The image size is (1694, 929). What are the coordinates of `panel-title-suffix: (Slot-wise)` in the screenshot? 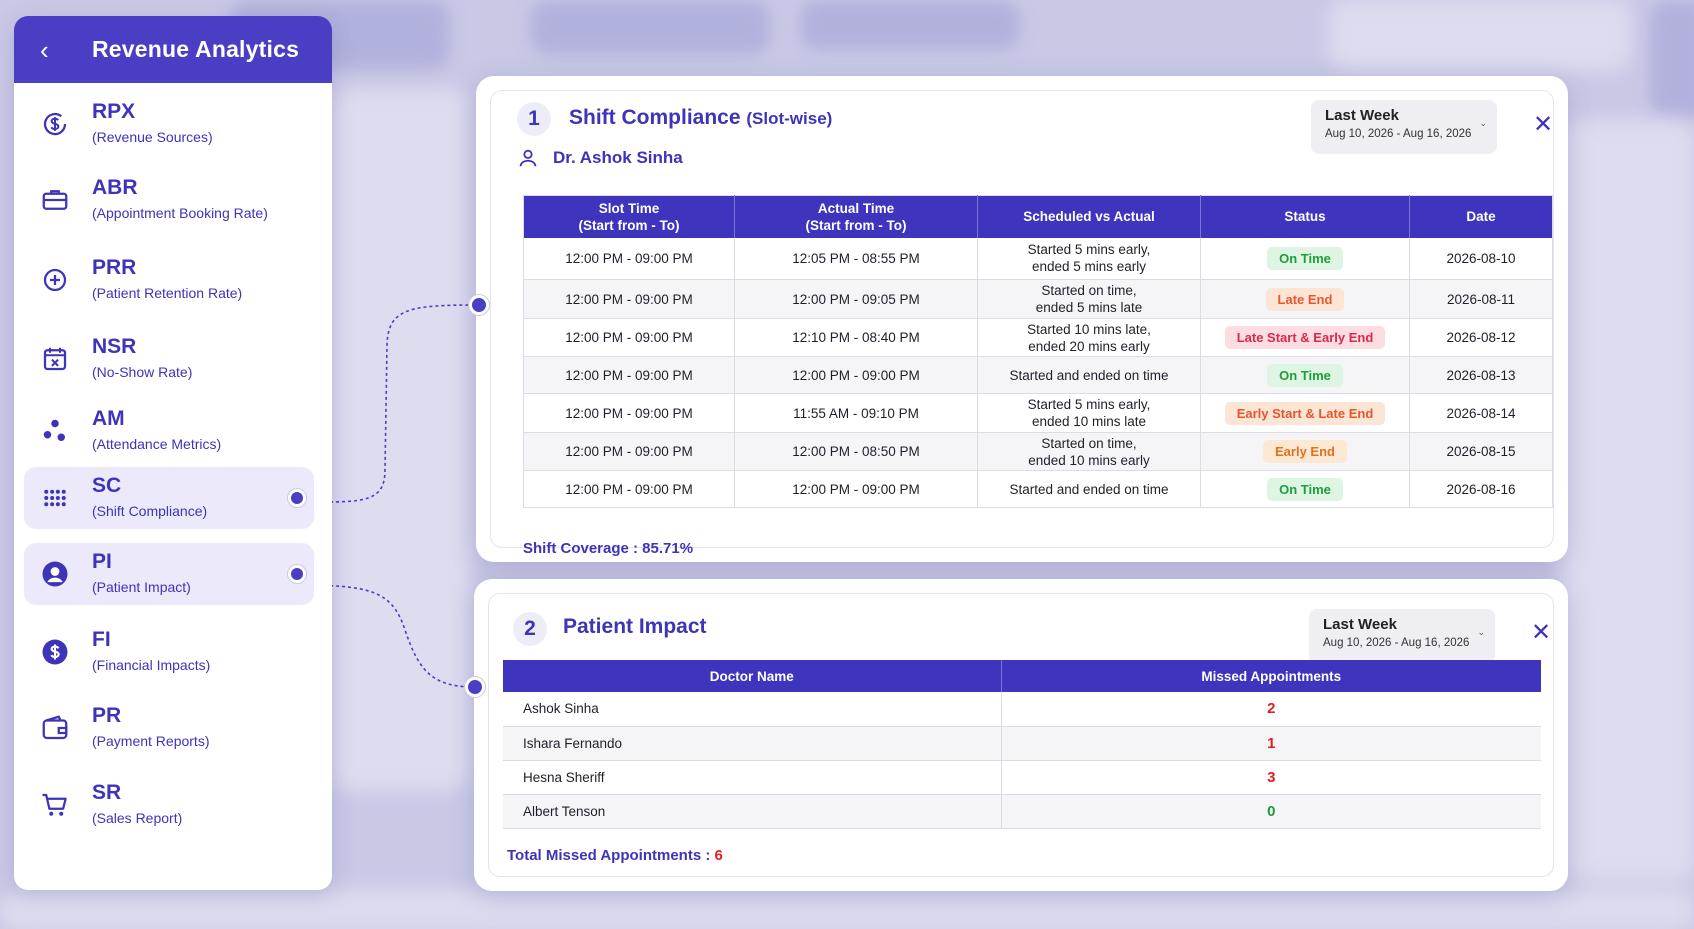 It's located at (789, 118).